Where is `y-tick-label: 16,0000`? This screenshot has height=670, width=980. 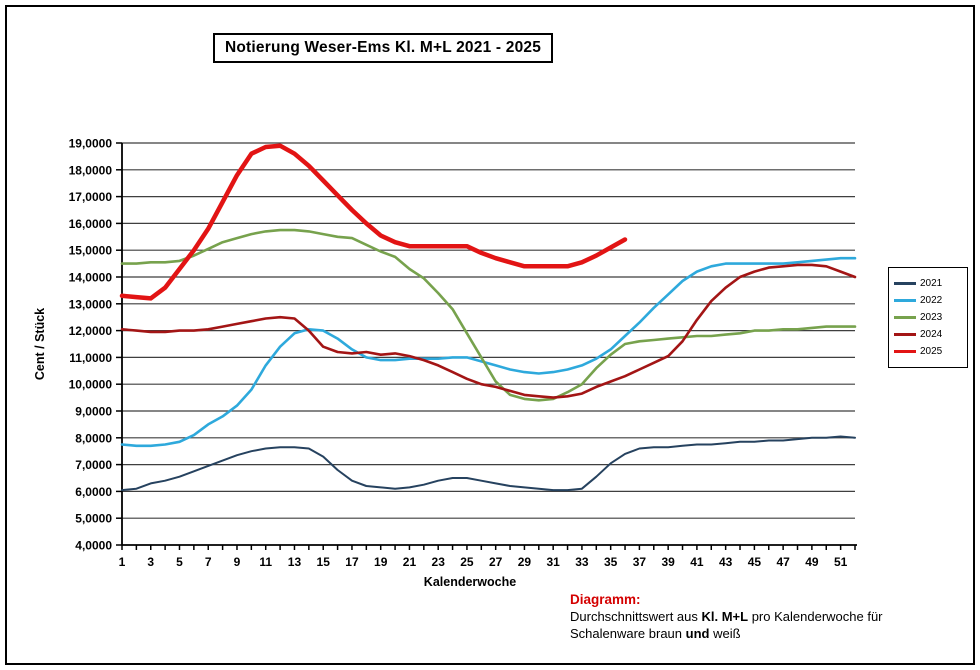
y-tick-label: 16,0000 is located at coordinates (91, 224).